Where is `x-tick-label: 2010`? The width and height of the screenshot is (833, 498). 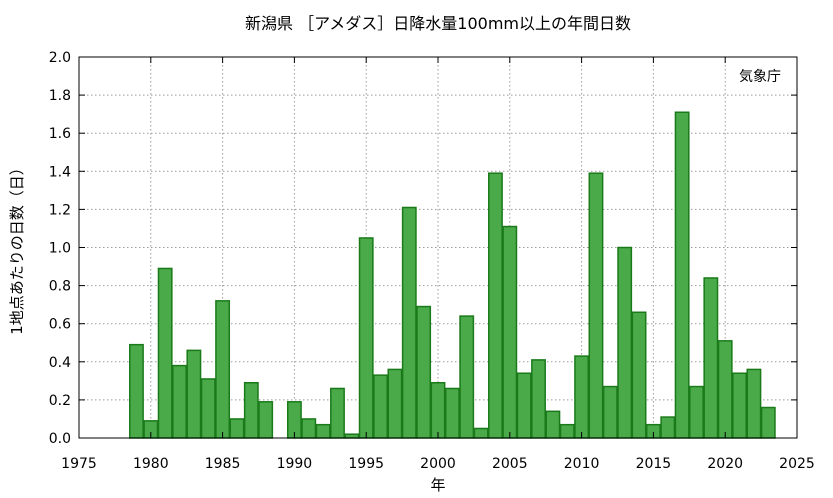 x-tick-label: 2010 is located at coordinates (582, 464).